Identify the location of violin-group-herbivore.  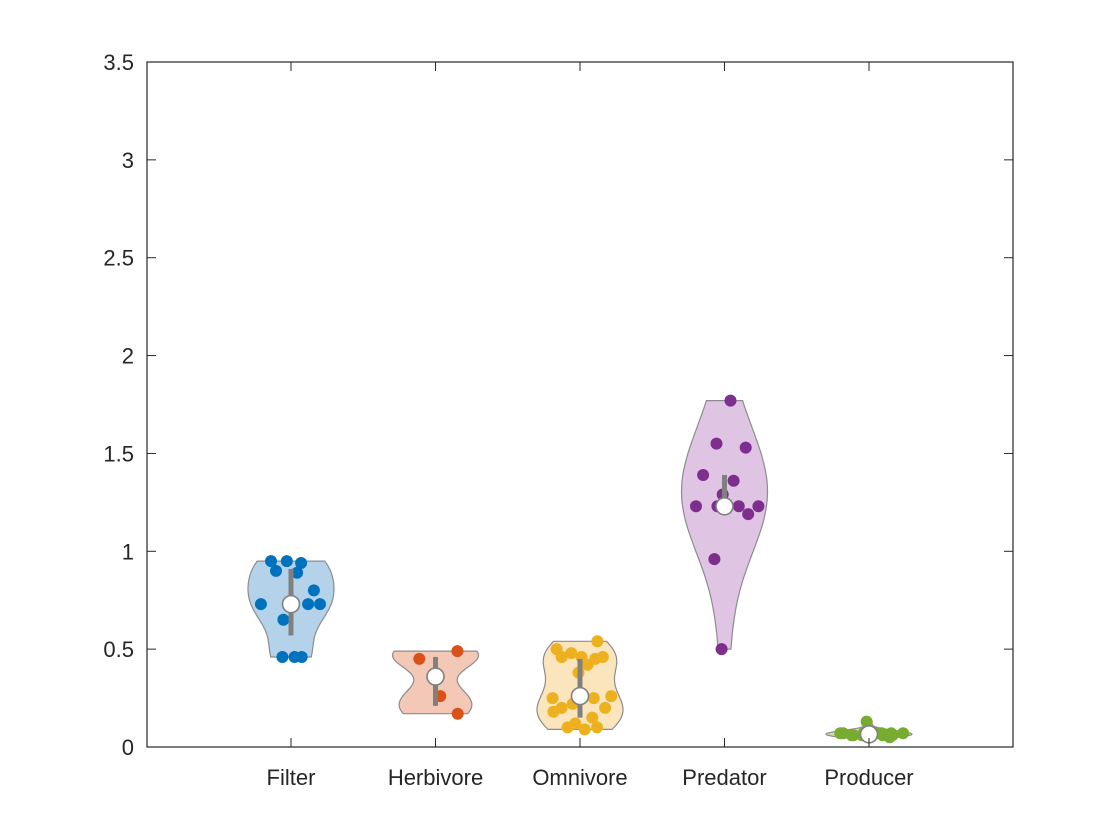
(435, 682).